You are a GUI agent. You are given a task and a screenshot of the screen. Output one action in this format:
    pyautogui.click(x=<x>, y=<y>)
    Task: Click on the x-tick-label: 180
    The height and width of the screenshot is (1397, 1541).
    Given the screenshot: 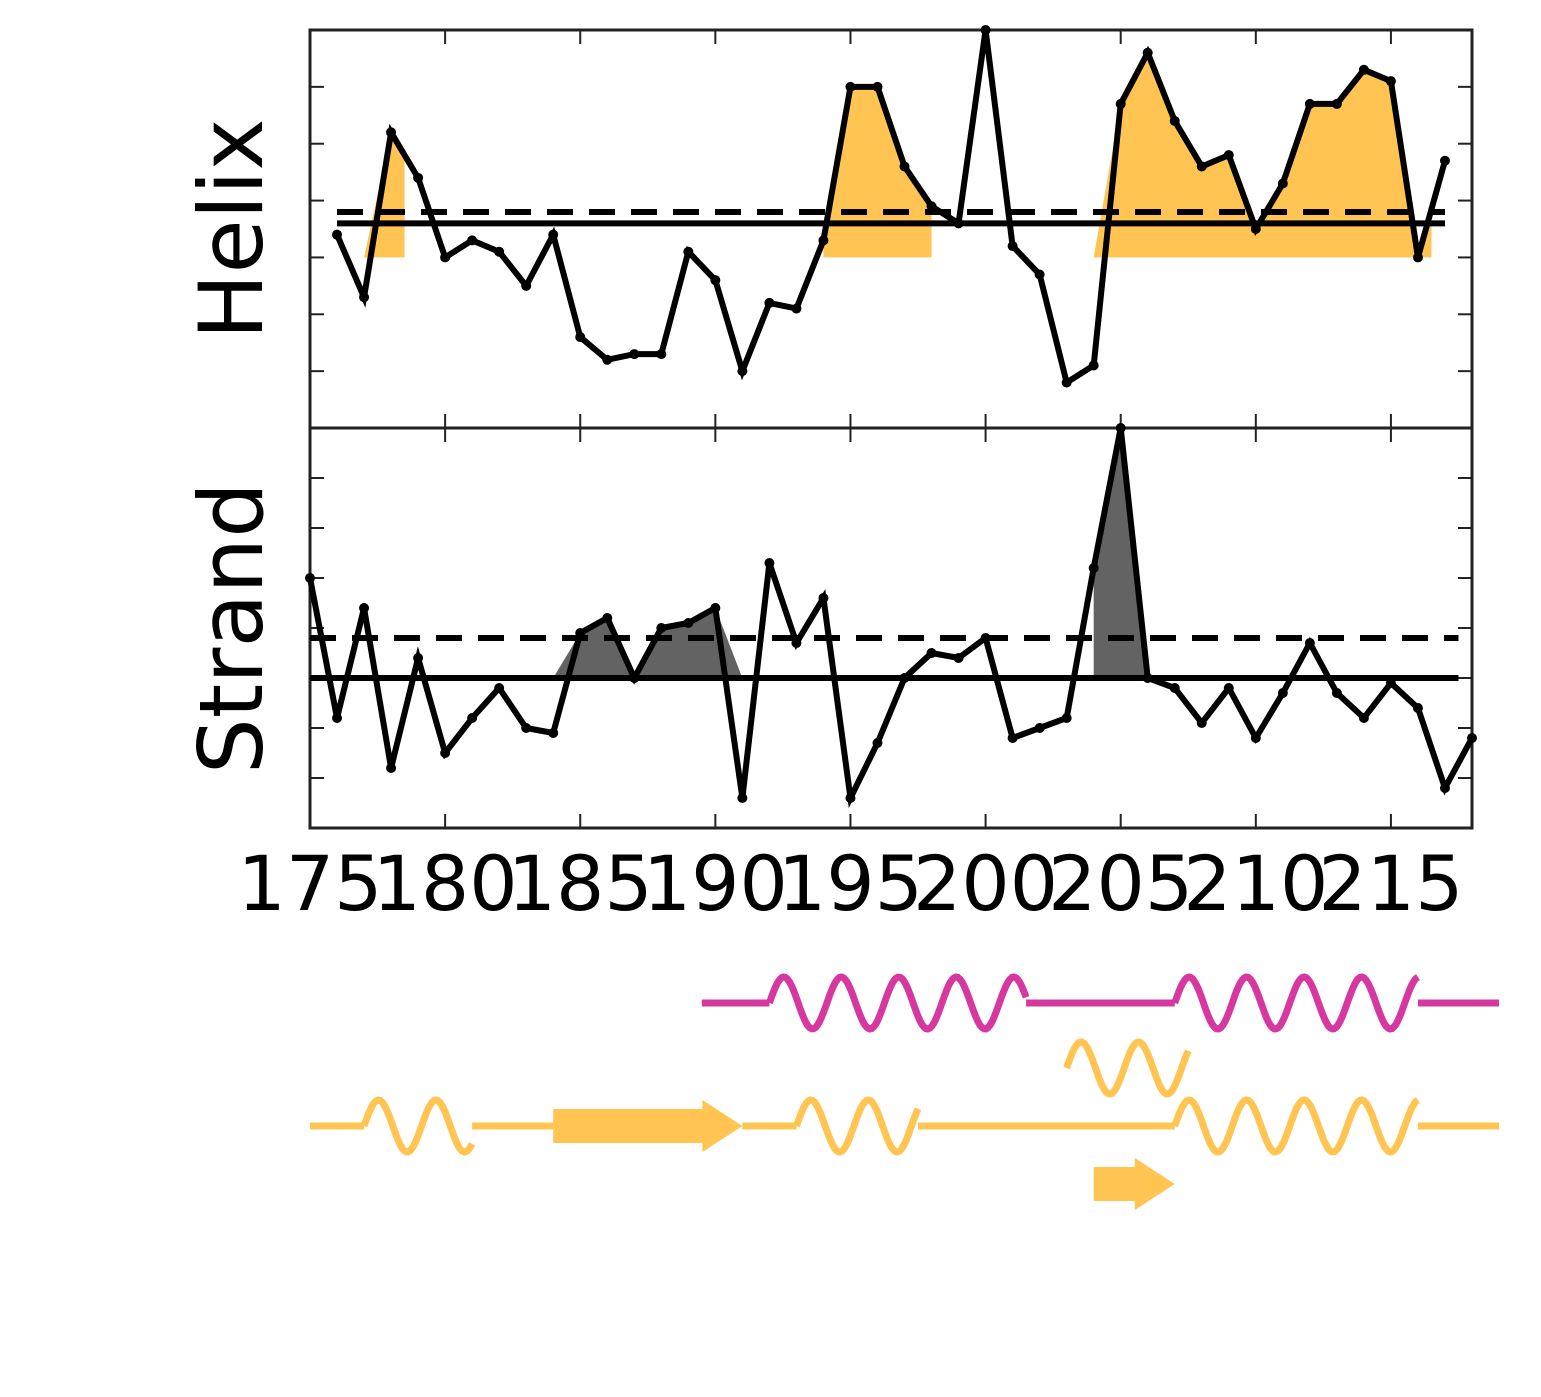 What is the action you would take?
    pyautogui.click(x=445, y=883)
    